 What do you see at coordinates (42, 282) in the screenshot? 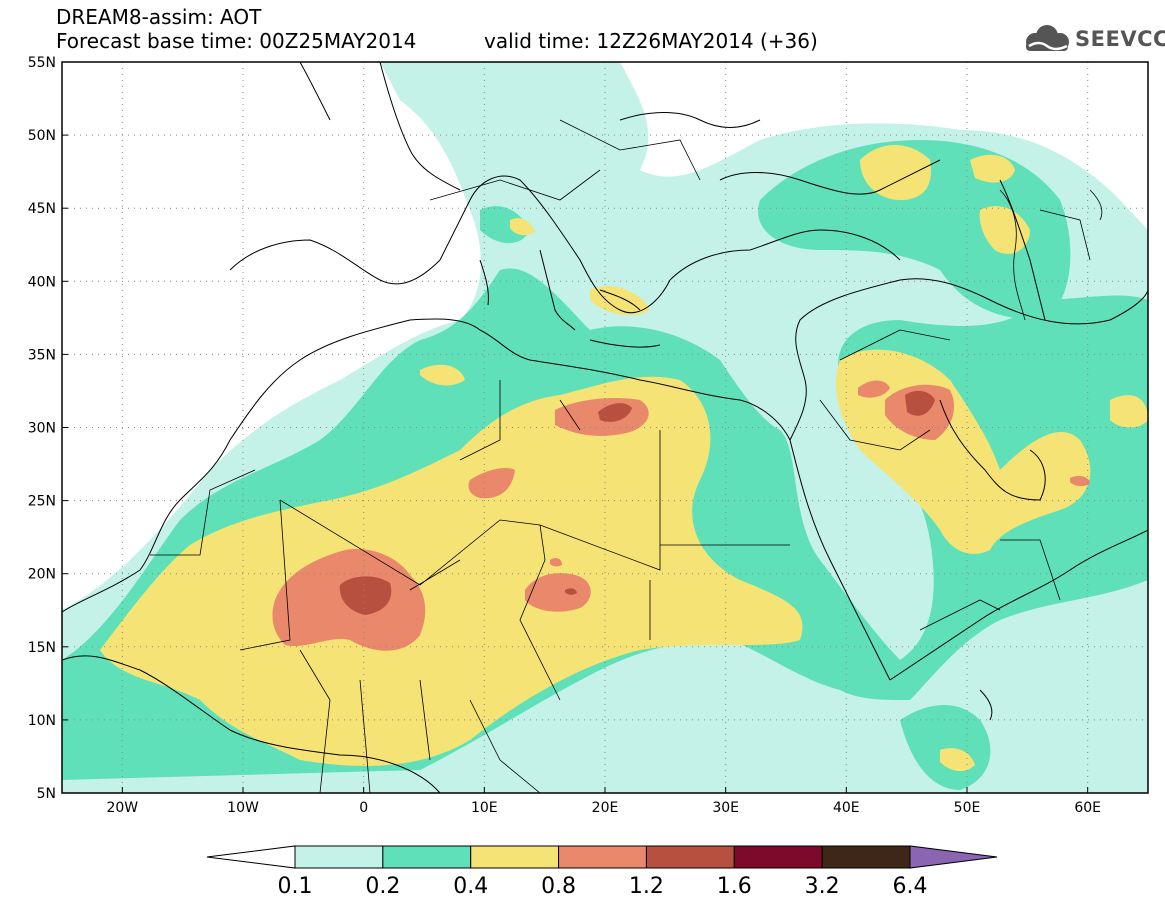
I see `lat-label-40N: 40N` at bounding box center [42, 282].